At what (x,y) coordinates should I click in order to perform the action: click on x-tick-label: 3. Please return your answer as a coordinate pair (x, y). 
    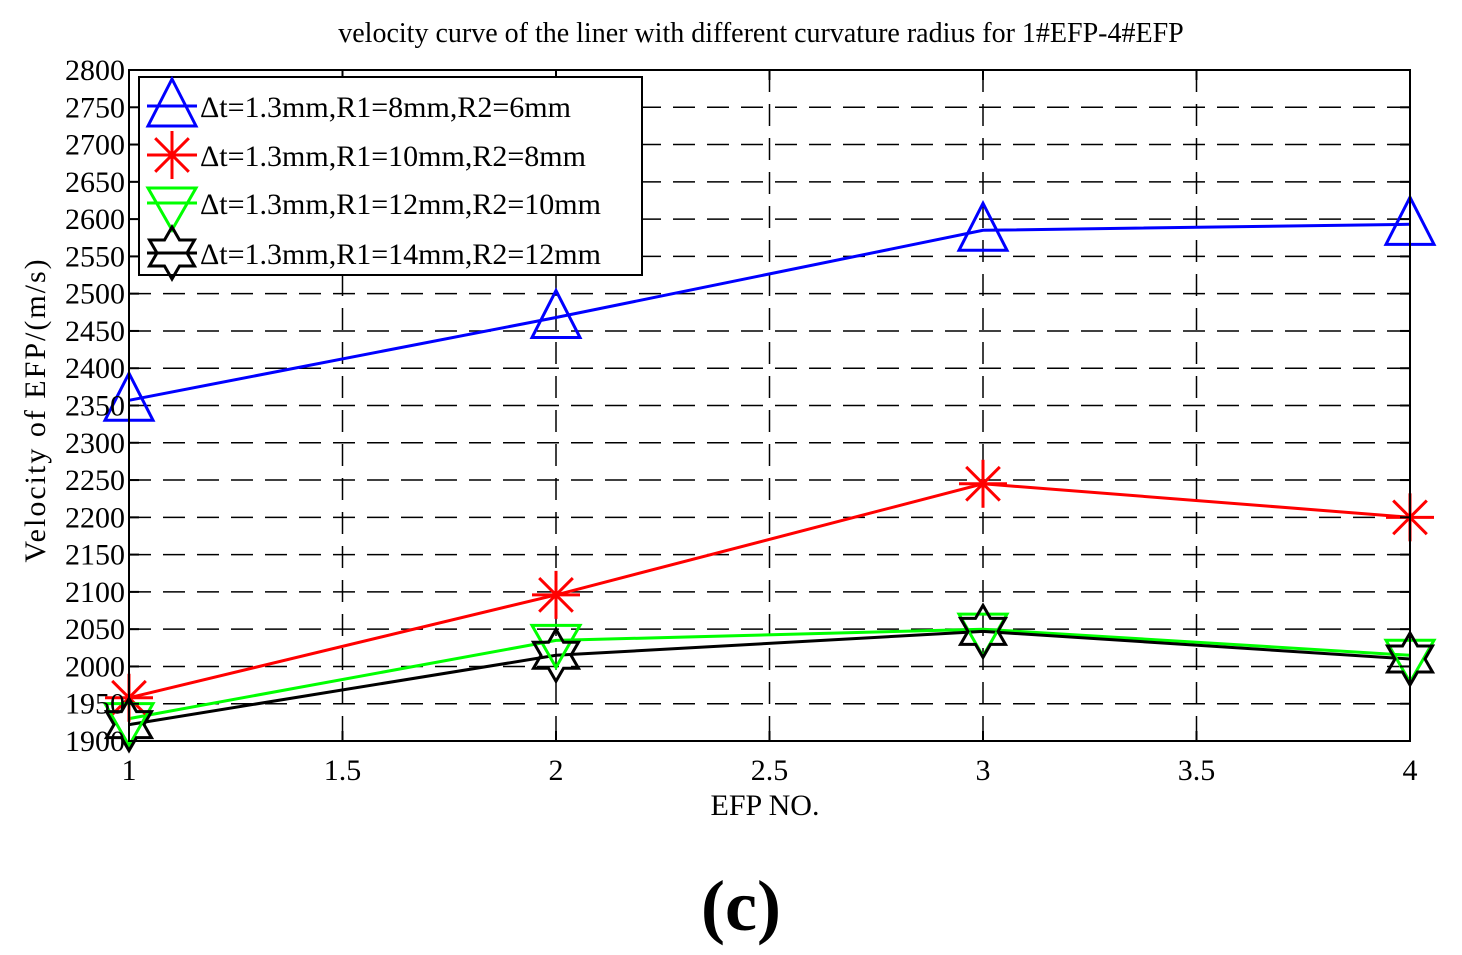
    Looking at the image, I should click on (983, 770).